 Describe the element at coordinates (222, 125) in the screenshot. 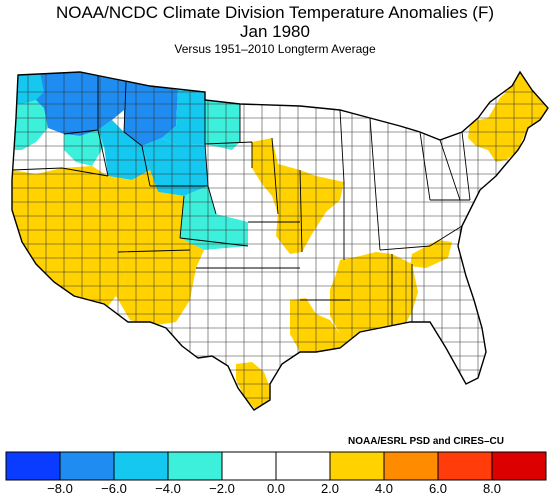

I see `anomaly-region-dakotas` at that location.